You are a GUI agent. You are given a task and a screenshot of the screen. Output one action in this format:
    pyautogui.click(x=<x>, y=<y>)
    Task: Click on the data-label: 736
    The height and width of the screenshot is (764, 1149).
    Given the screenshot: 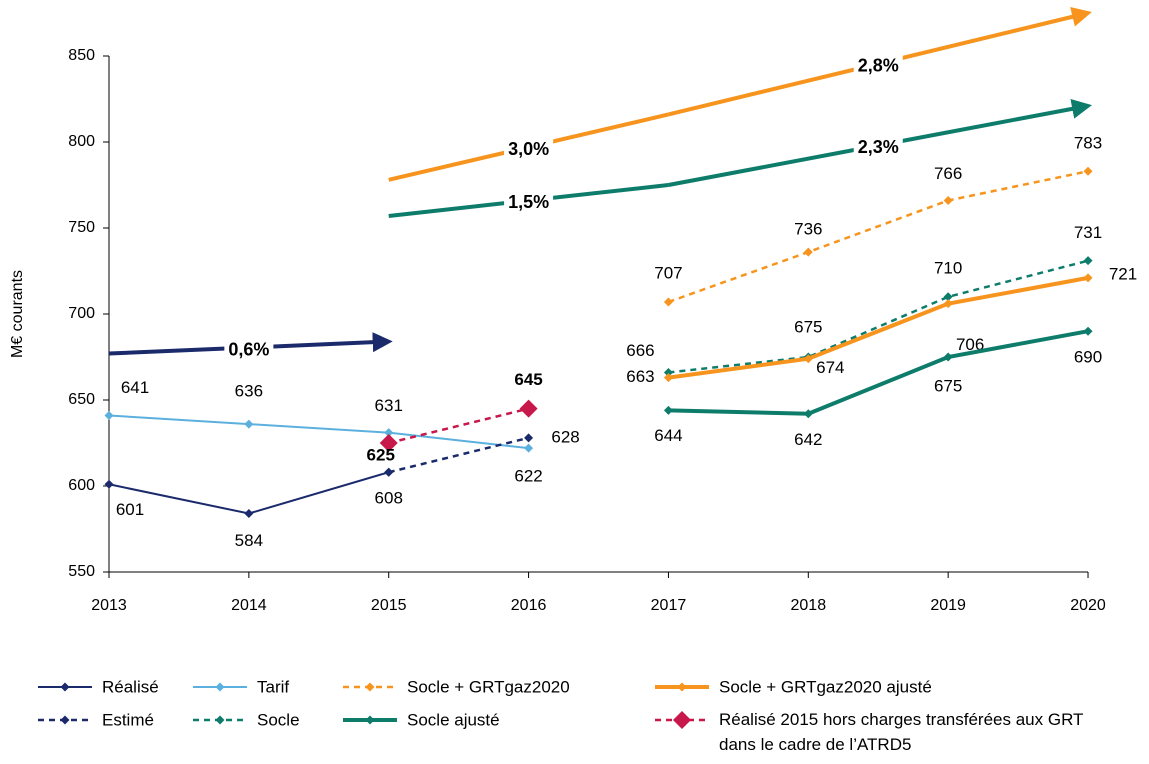 What is the action you would take?
    pyautogui.click(x=808, y=229)
    